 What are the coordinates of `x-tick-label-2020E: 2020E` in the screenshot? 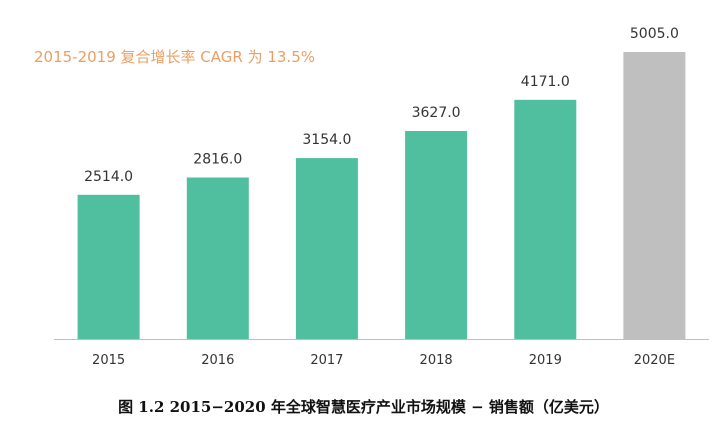 It's located at (654, 360).